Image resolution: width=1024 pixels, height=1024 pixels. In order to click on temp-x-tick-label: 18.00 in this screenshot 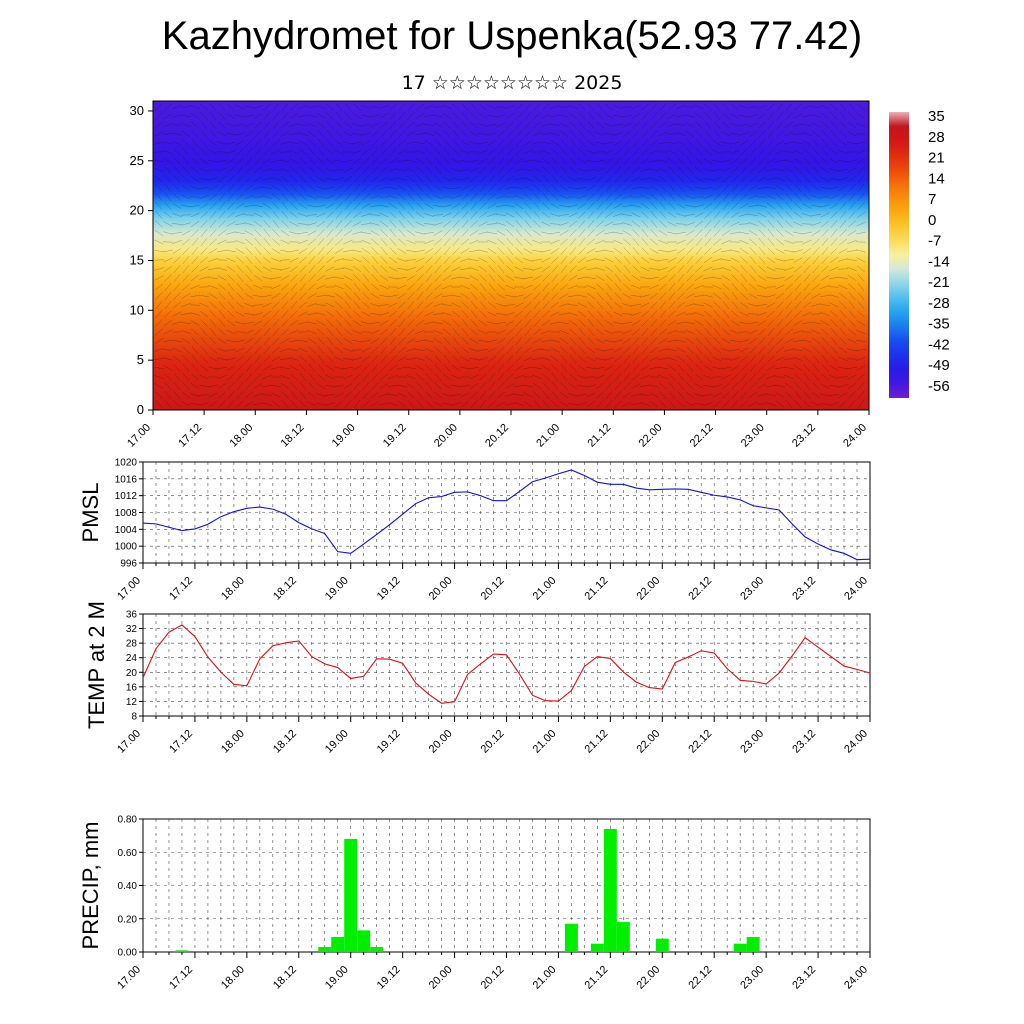, I will do `click(233, 742)`.